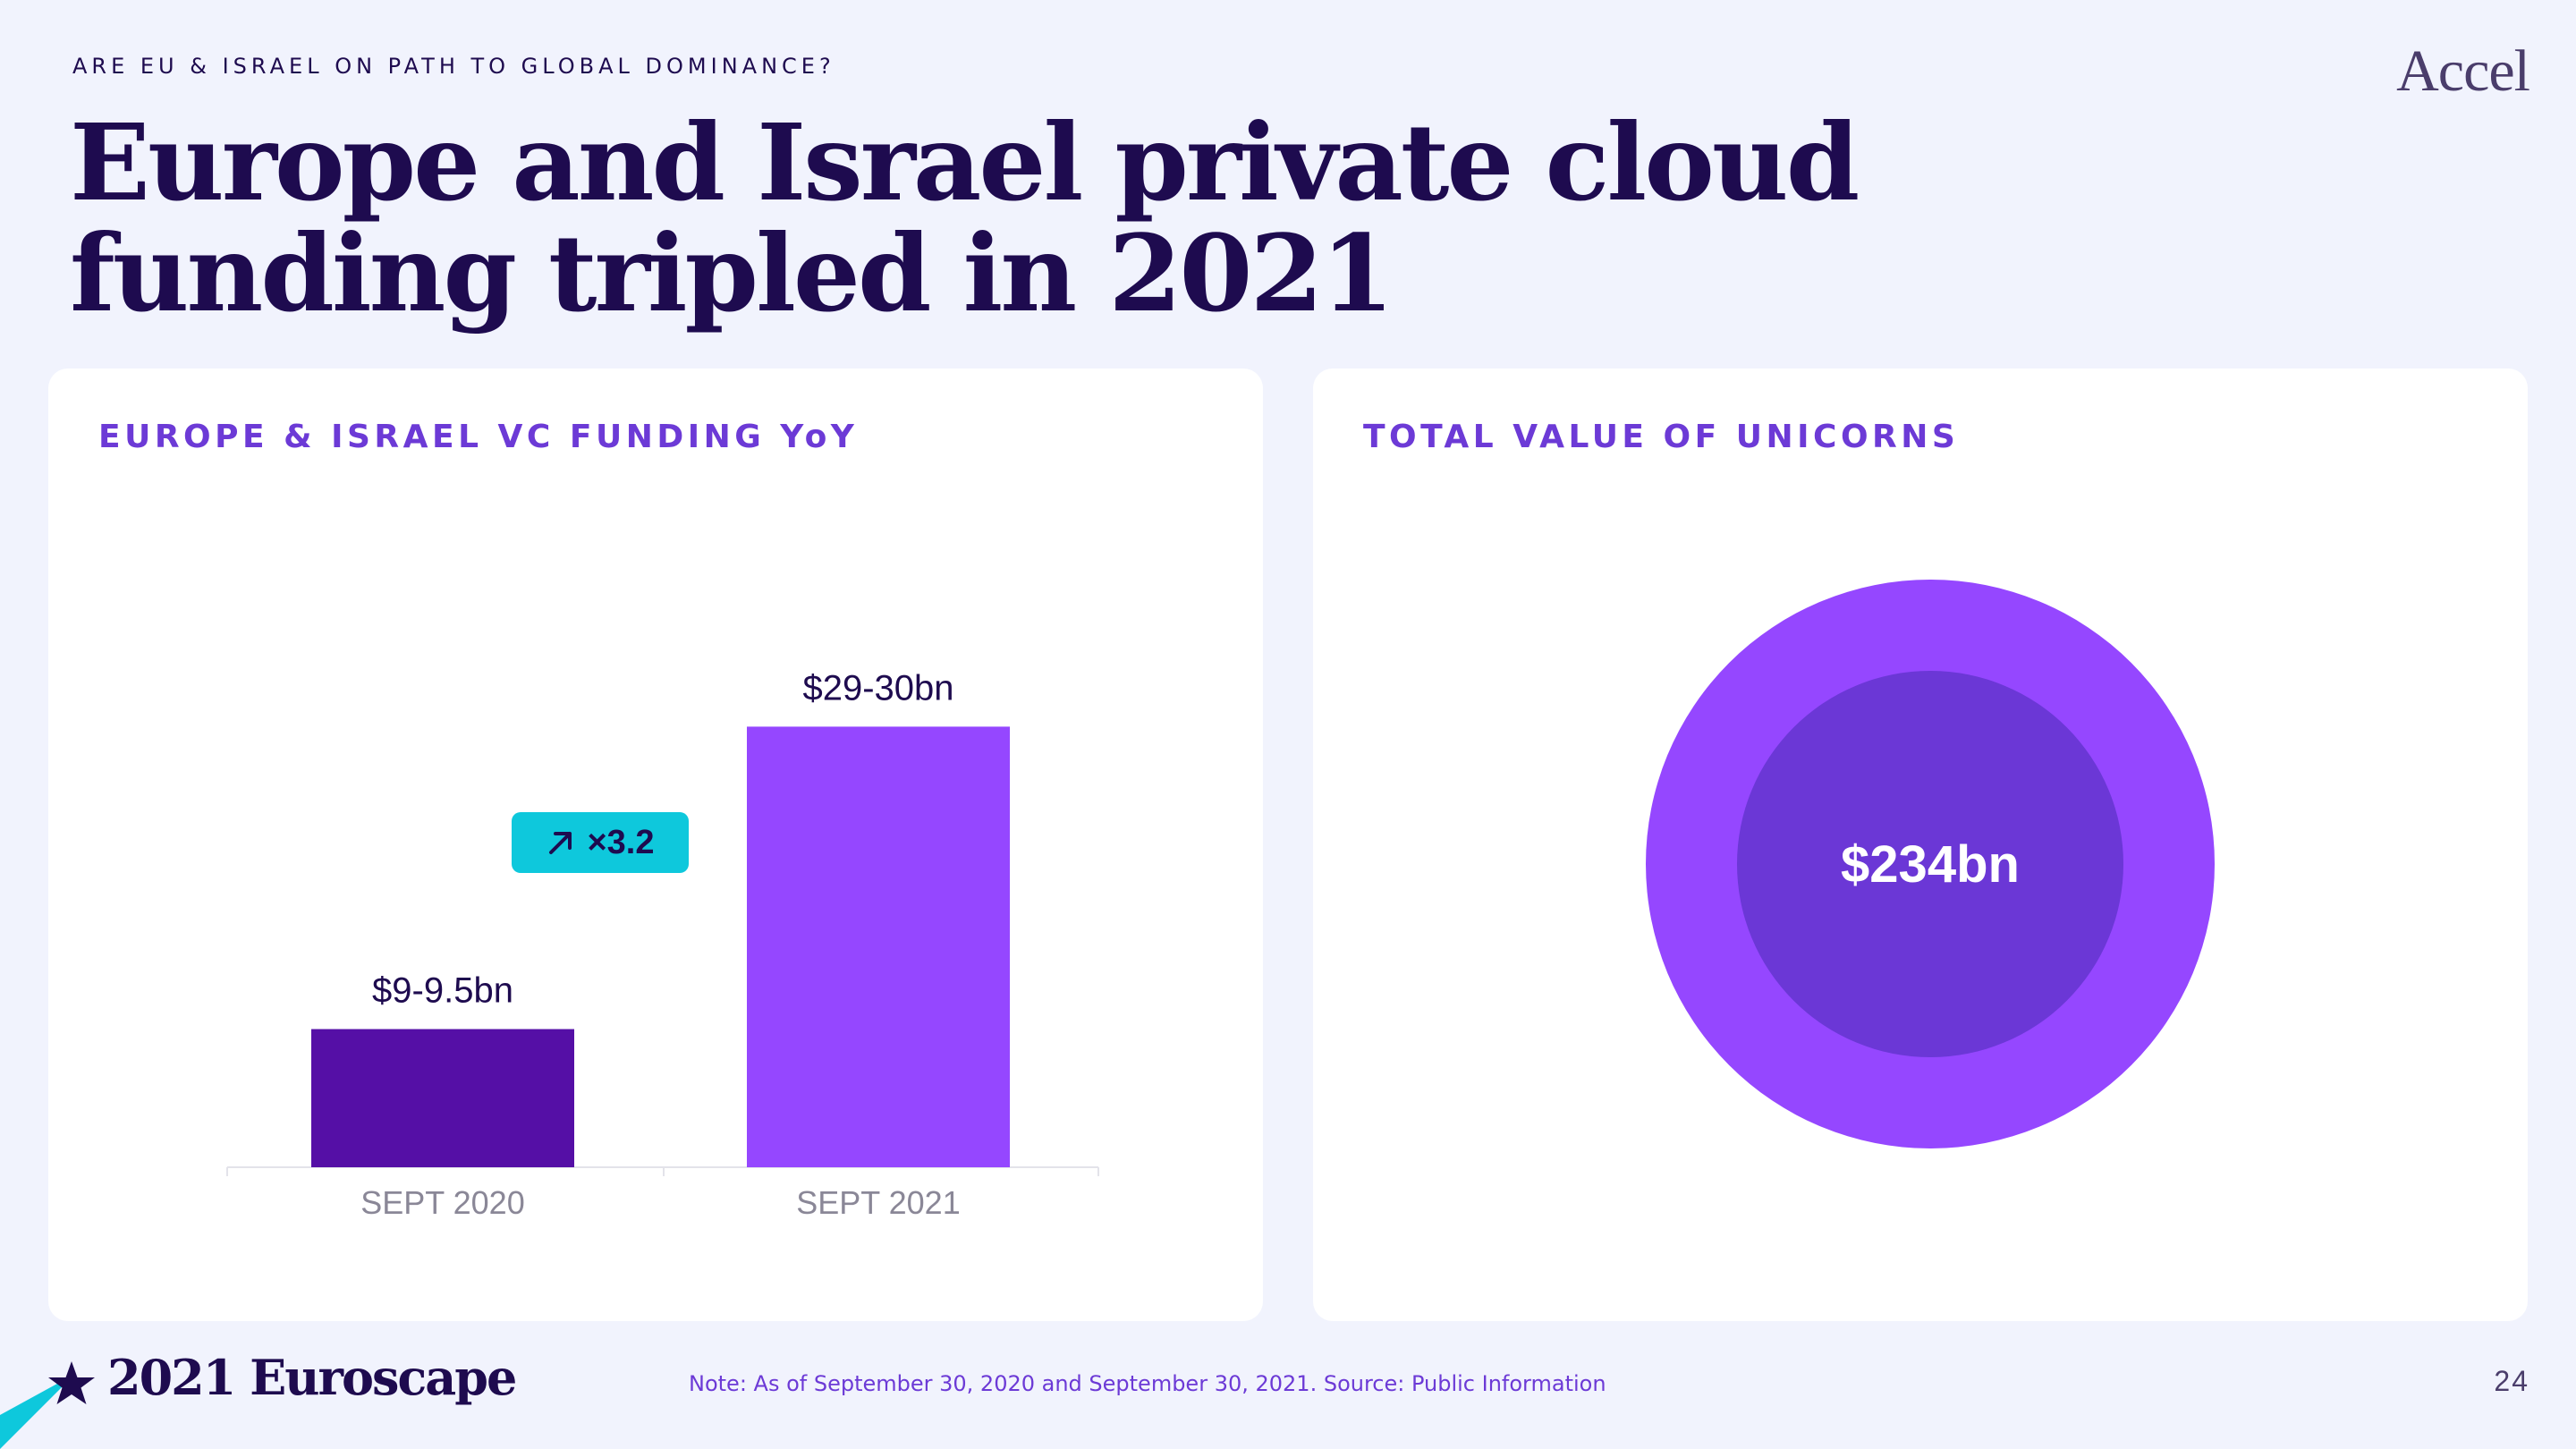  I want to click on unicorn-inner-circle, so click(1930, 864).